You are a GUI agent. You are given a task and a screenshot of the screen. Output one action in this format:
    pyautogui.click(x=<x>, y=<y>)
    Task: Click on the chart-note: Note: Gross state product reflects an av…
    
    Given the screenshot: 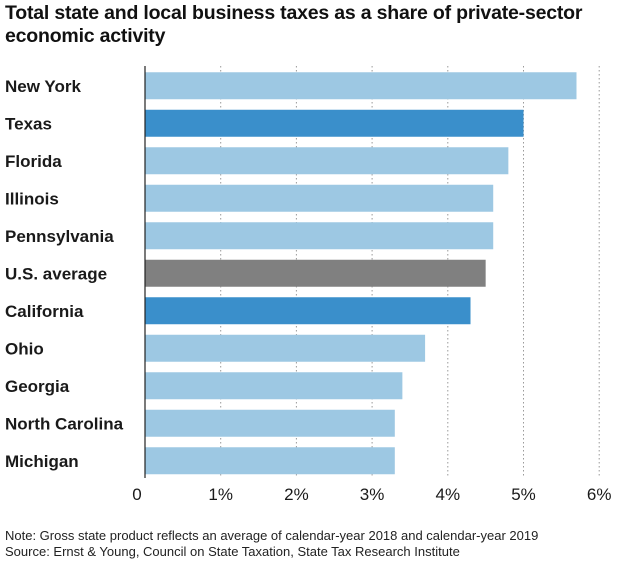 What is the action you would take?
    pyautogui.click(x=272, y=535)
    